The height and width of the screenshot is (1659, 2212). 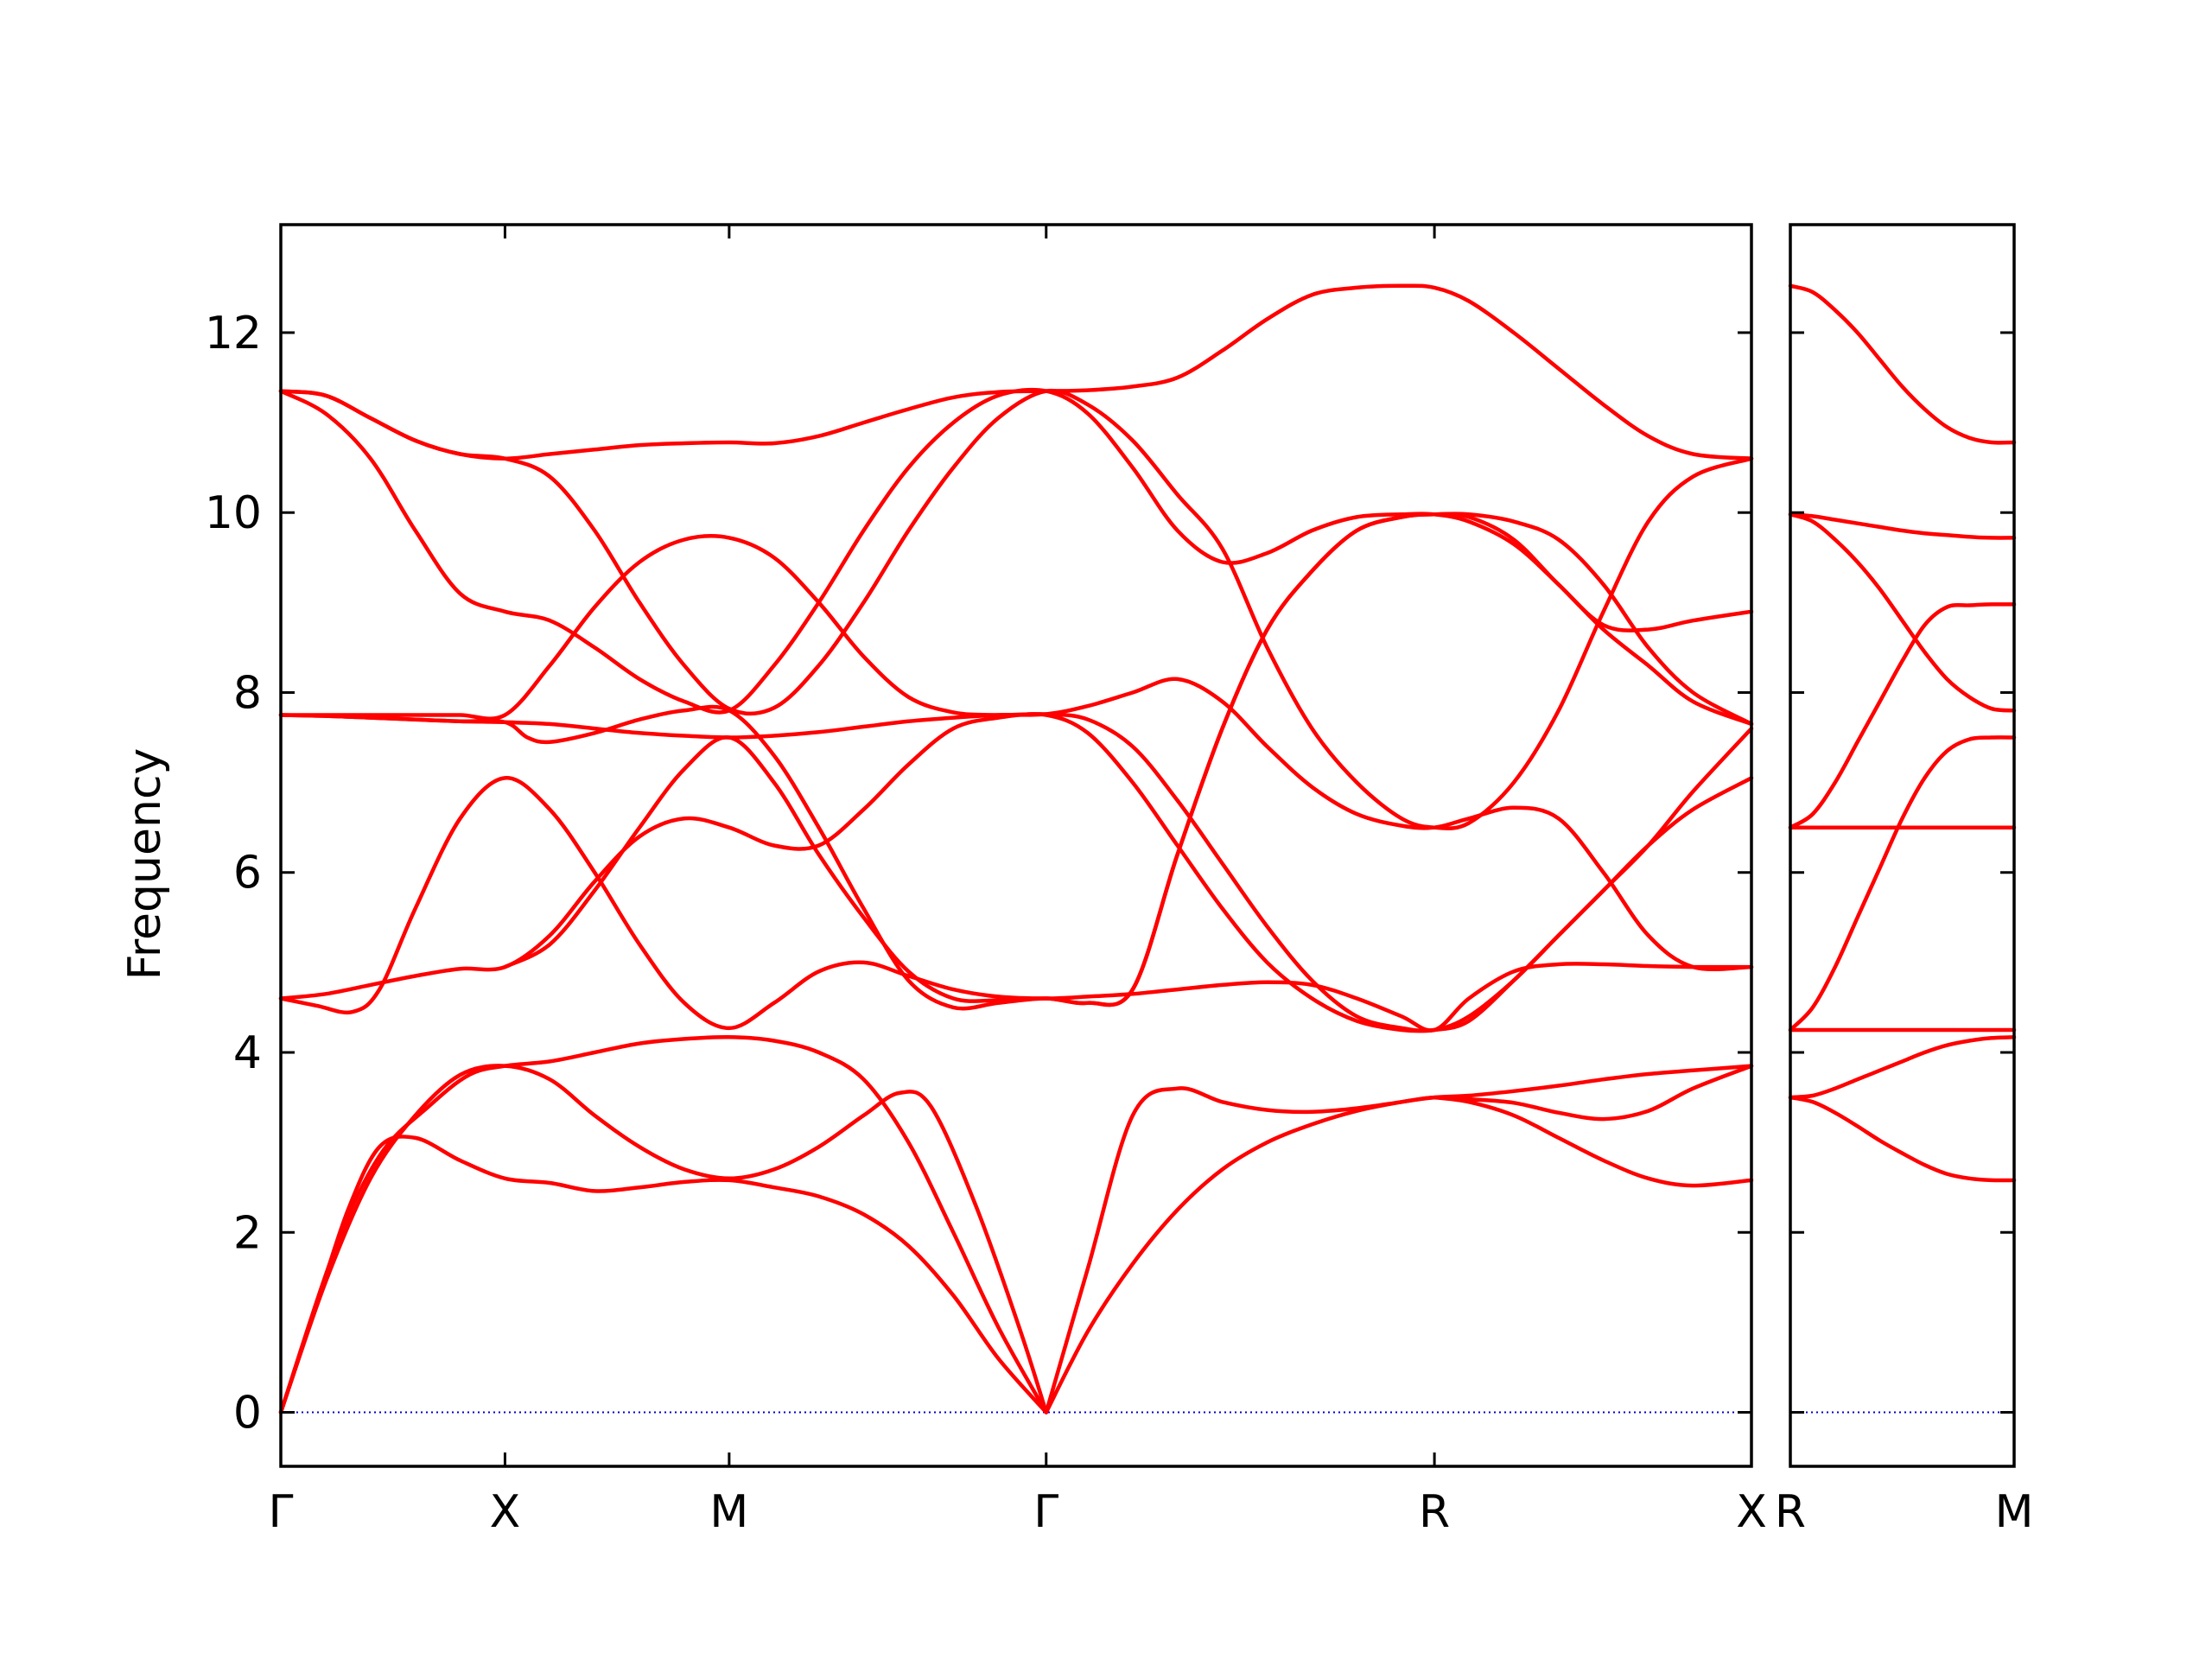 I want to click on y-tick-label: 2, so click(x=247, y=1233).